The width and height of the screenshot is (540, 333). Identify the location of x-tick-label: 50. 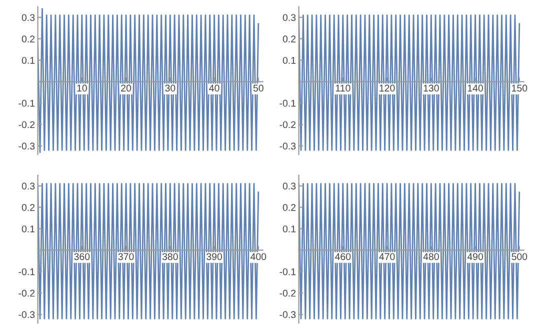
(258, 88).